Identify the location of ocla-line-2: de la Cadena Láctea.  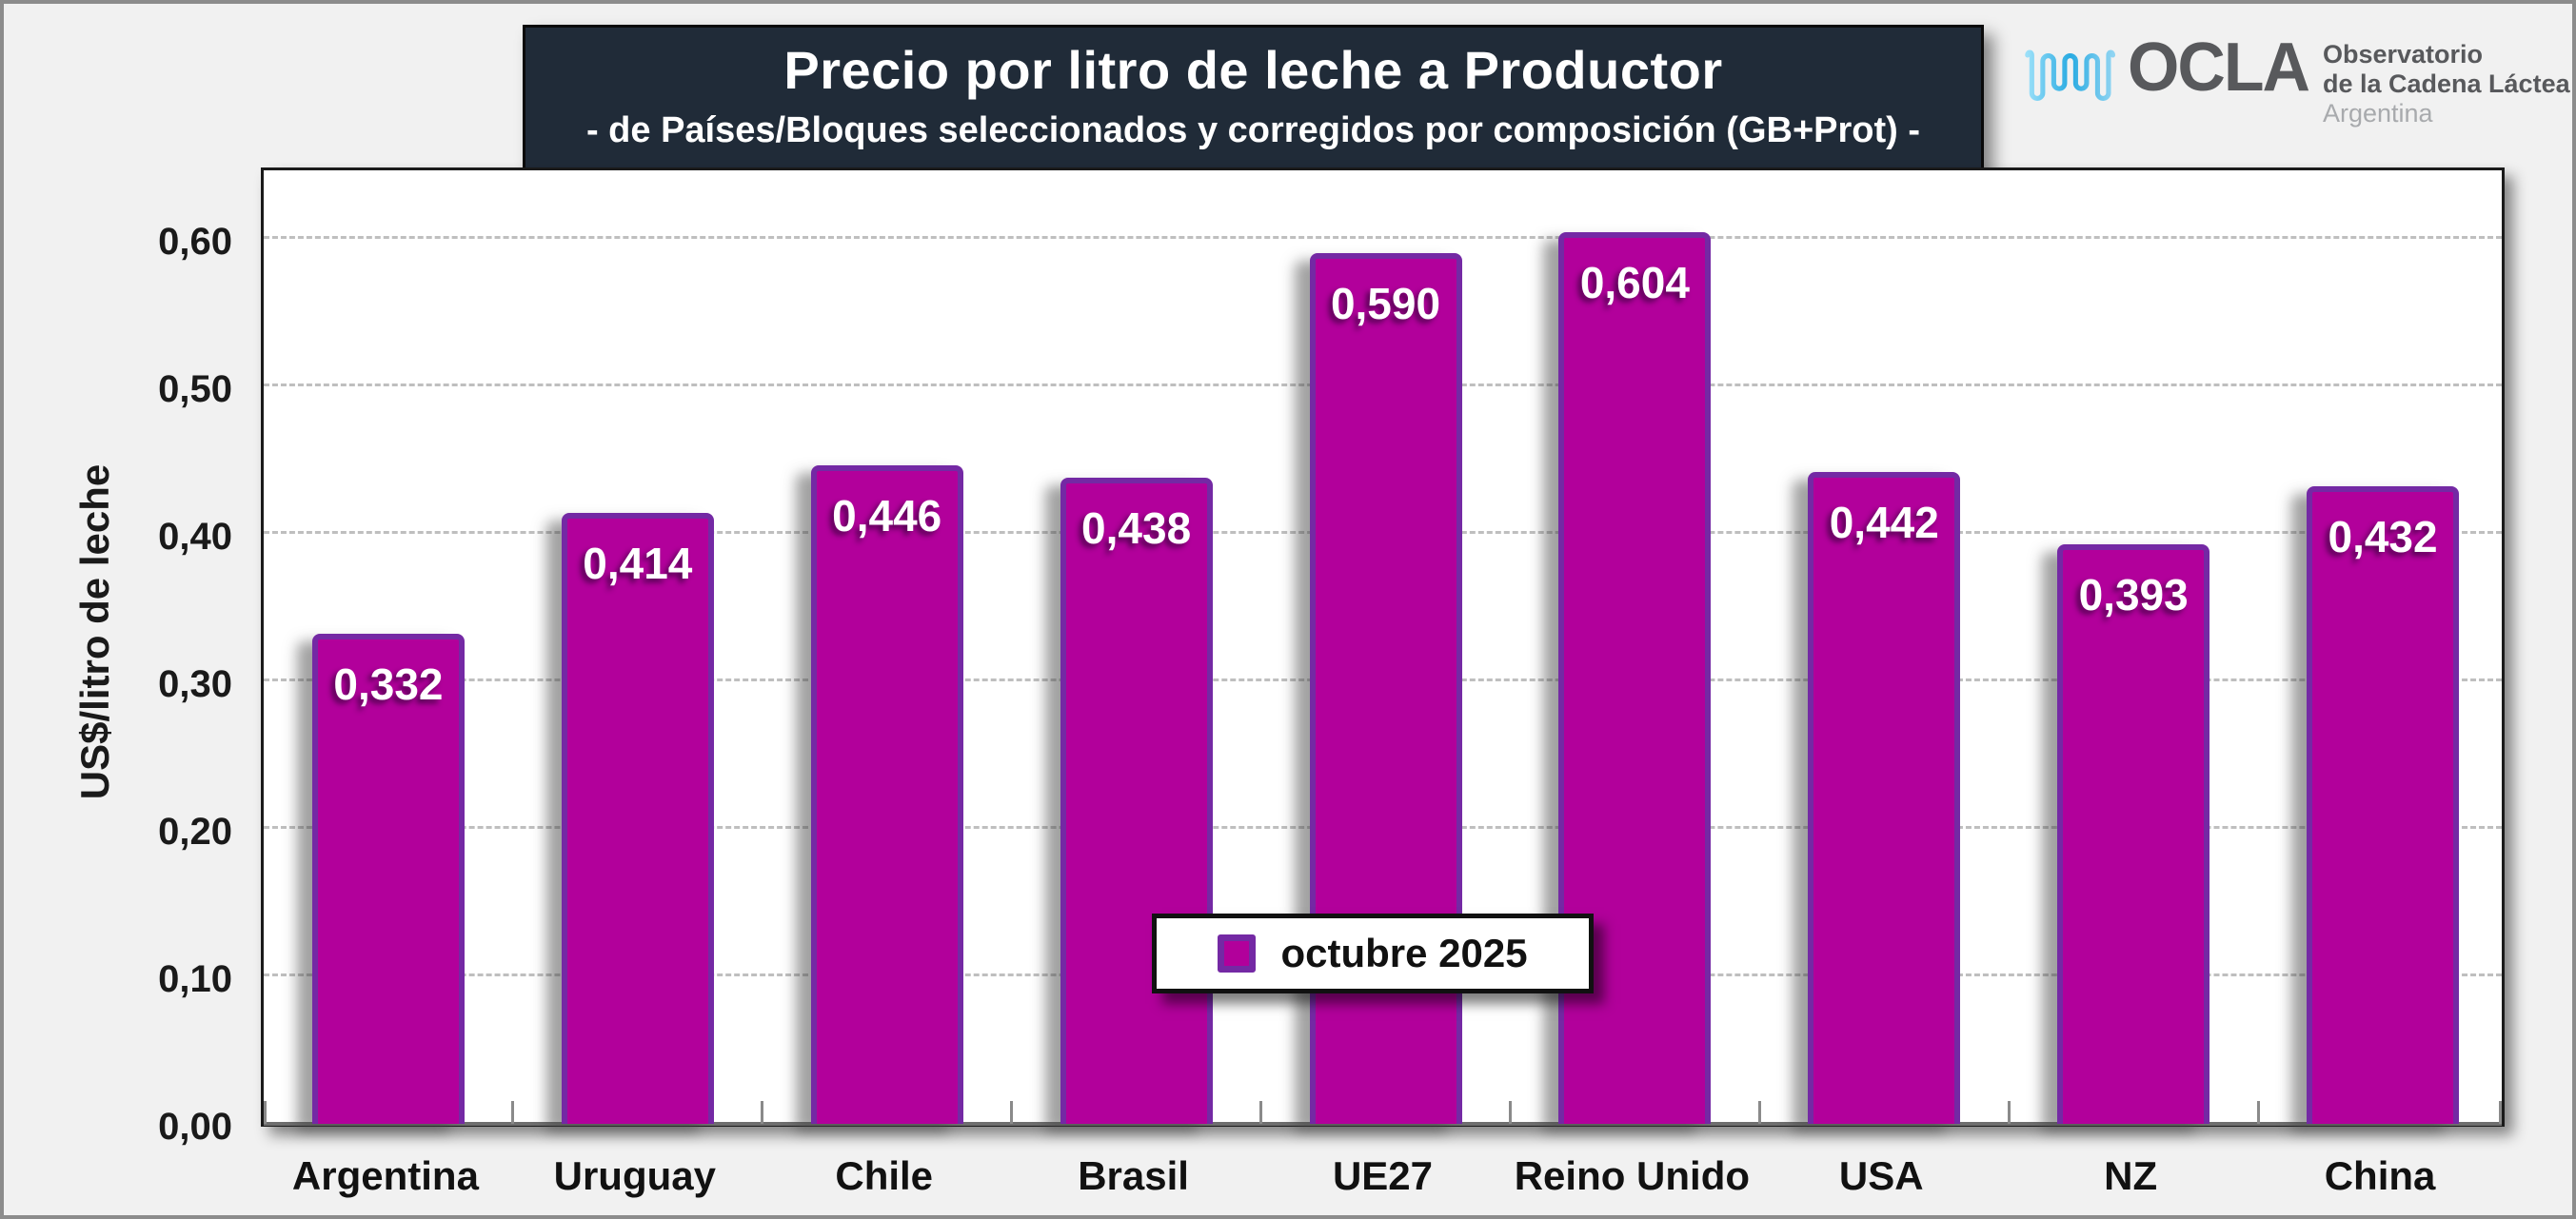
(2446, 83).